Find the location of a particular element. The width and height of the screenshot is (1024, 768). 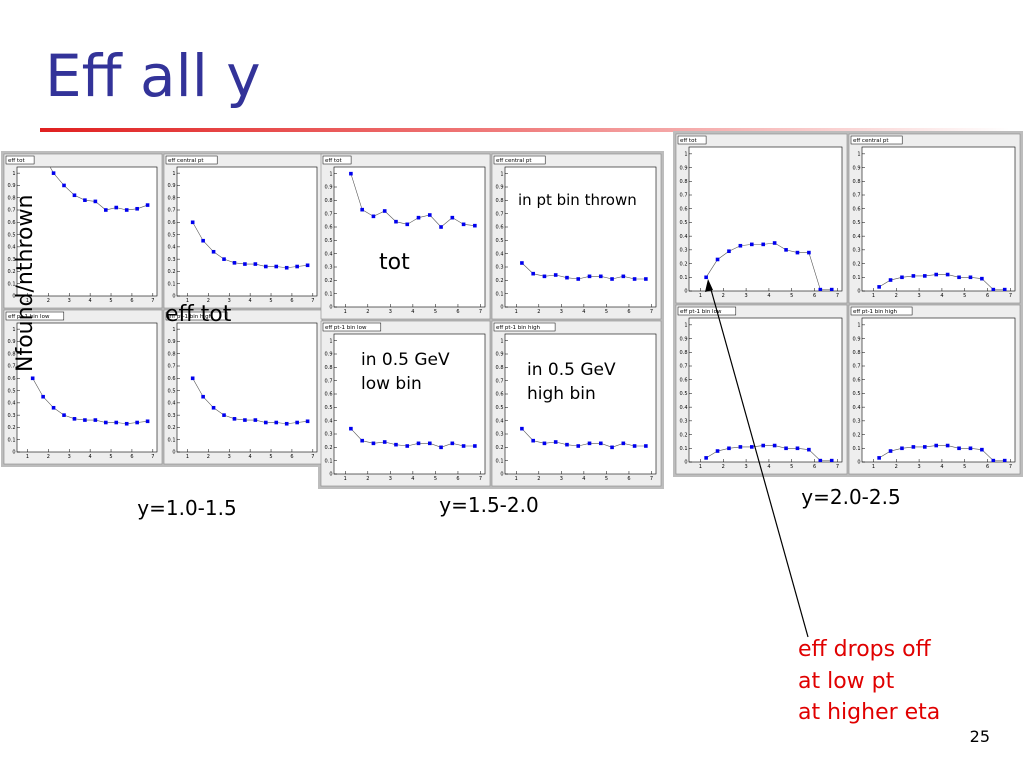

annotation: tot is located at coordinates (394, 262).